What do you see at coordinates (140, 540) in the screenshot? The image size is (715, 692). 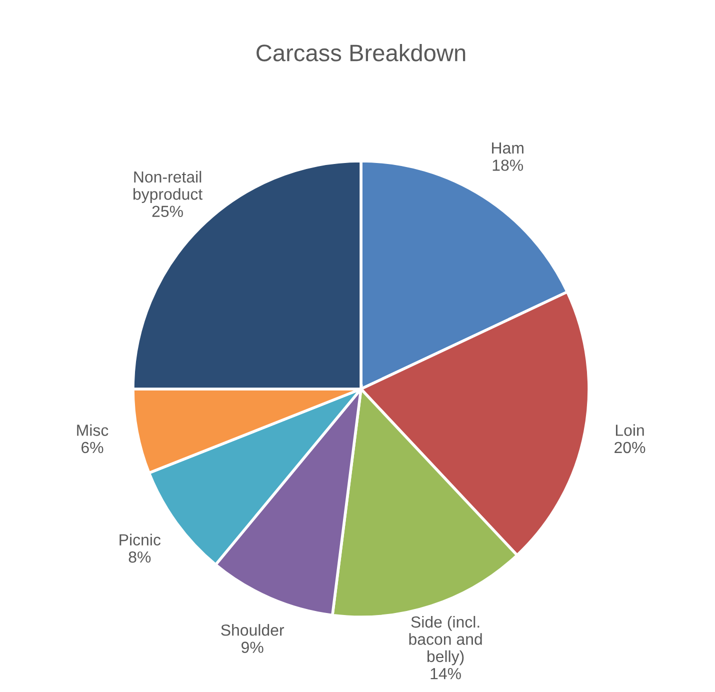 I see `slice-label: Picnic` at bounding box center [140, 540].